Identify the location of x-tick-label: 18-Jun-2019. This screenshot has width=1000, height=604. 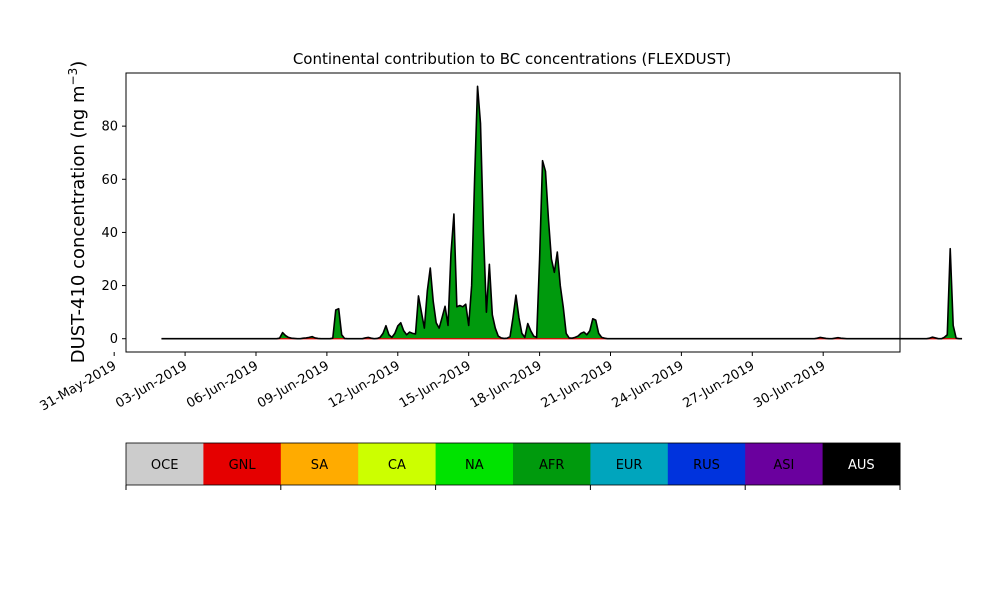
(506, 384).